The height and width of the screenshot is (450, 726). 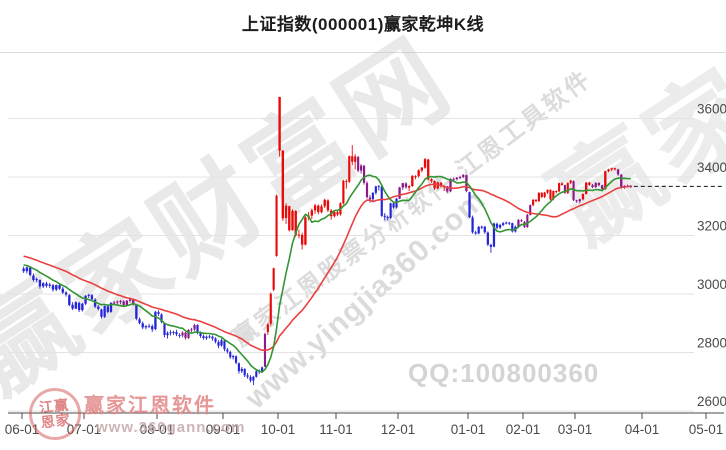 I want to click on svg-text: 07-01, so click(x=84, y=429).